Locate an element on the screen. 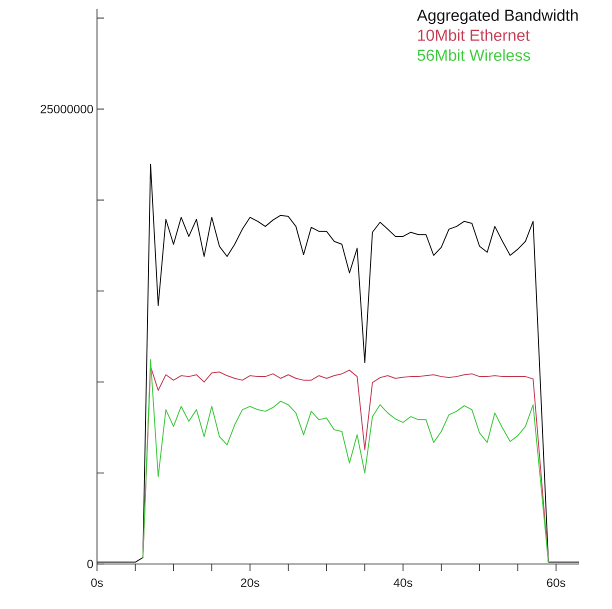  text: Aggregated Bandwidth is located at coordinates (497, 16).